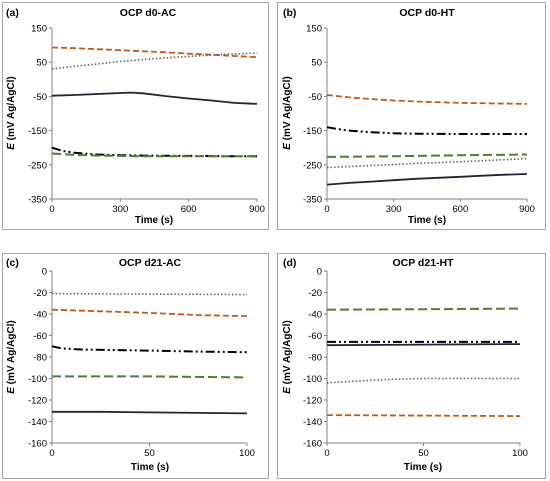 Image resolution: width=550 pixels, height=481 pixels. Describe the element at coordinates (247, 453) in the screenshot. I see `panel-c-x-tick-label: 100` at that location.